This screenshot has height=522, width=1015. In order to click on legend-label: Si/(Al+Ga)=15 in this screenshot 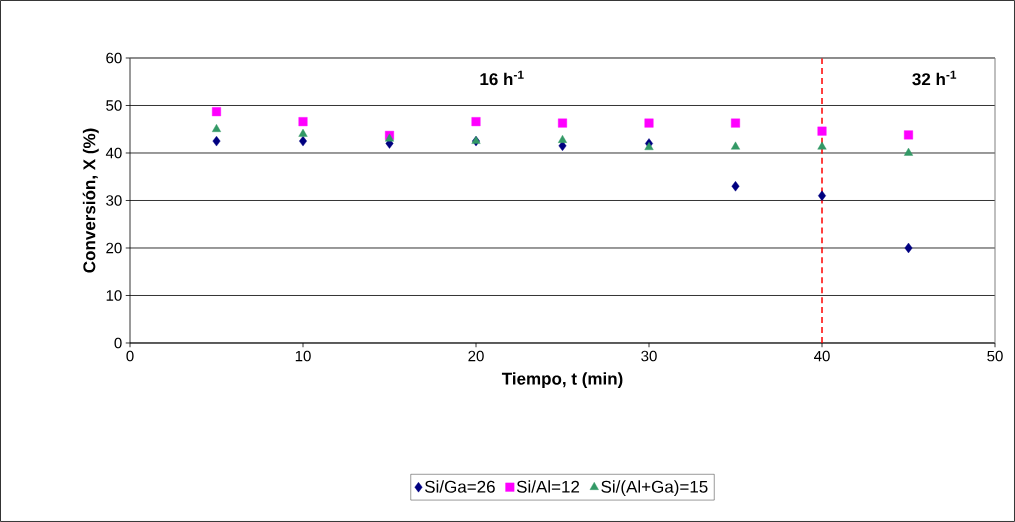, I will do `click(654, 488)`.